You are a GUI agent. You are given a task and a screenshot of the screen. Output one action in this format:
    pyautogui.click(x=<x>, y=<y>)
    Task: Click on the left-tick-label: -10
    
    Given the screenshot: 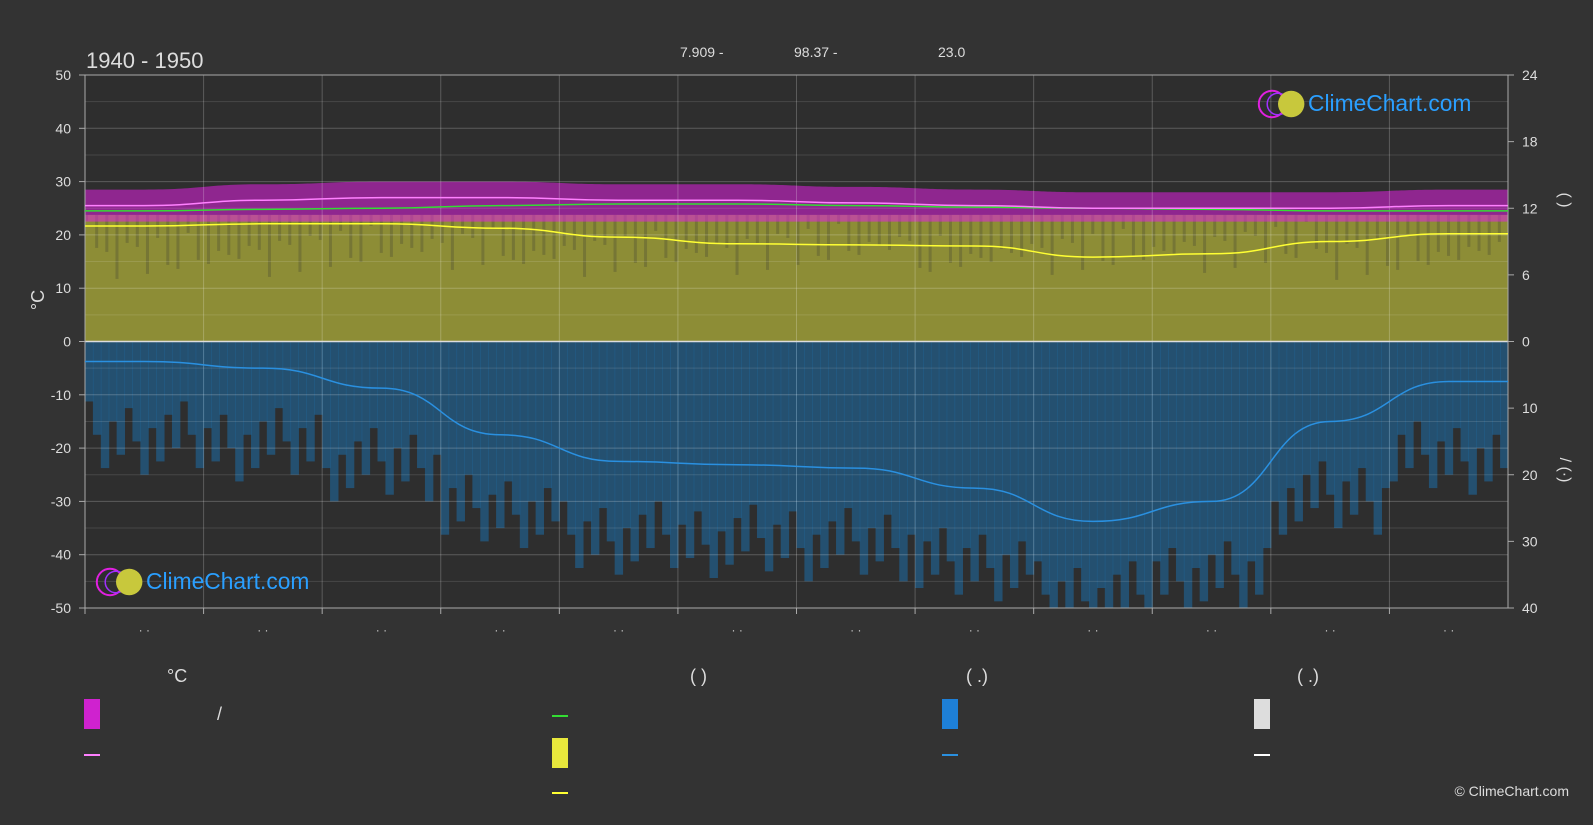 What is the action you would take?
    pyautogui.click(x=61, y=395)
    